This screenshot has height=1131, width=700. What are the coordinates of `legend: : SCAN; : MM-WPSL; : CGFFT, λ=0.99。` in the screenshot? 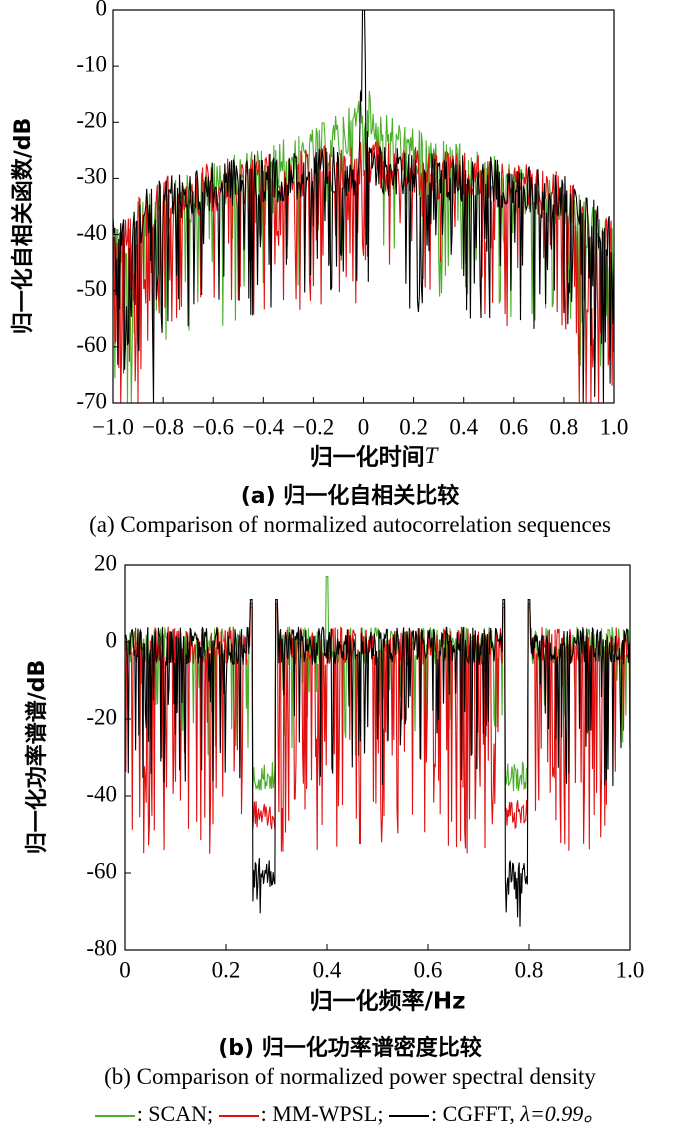 It's located at (350, 1112).